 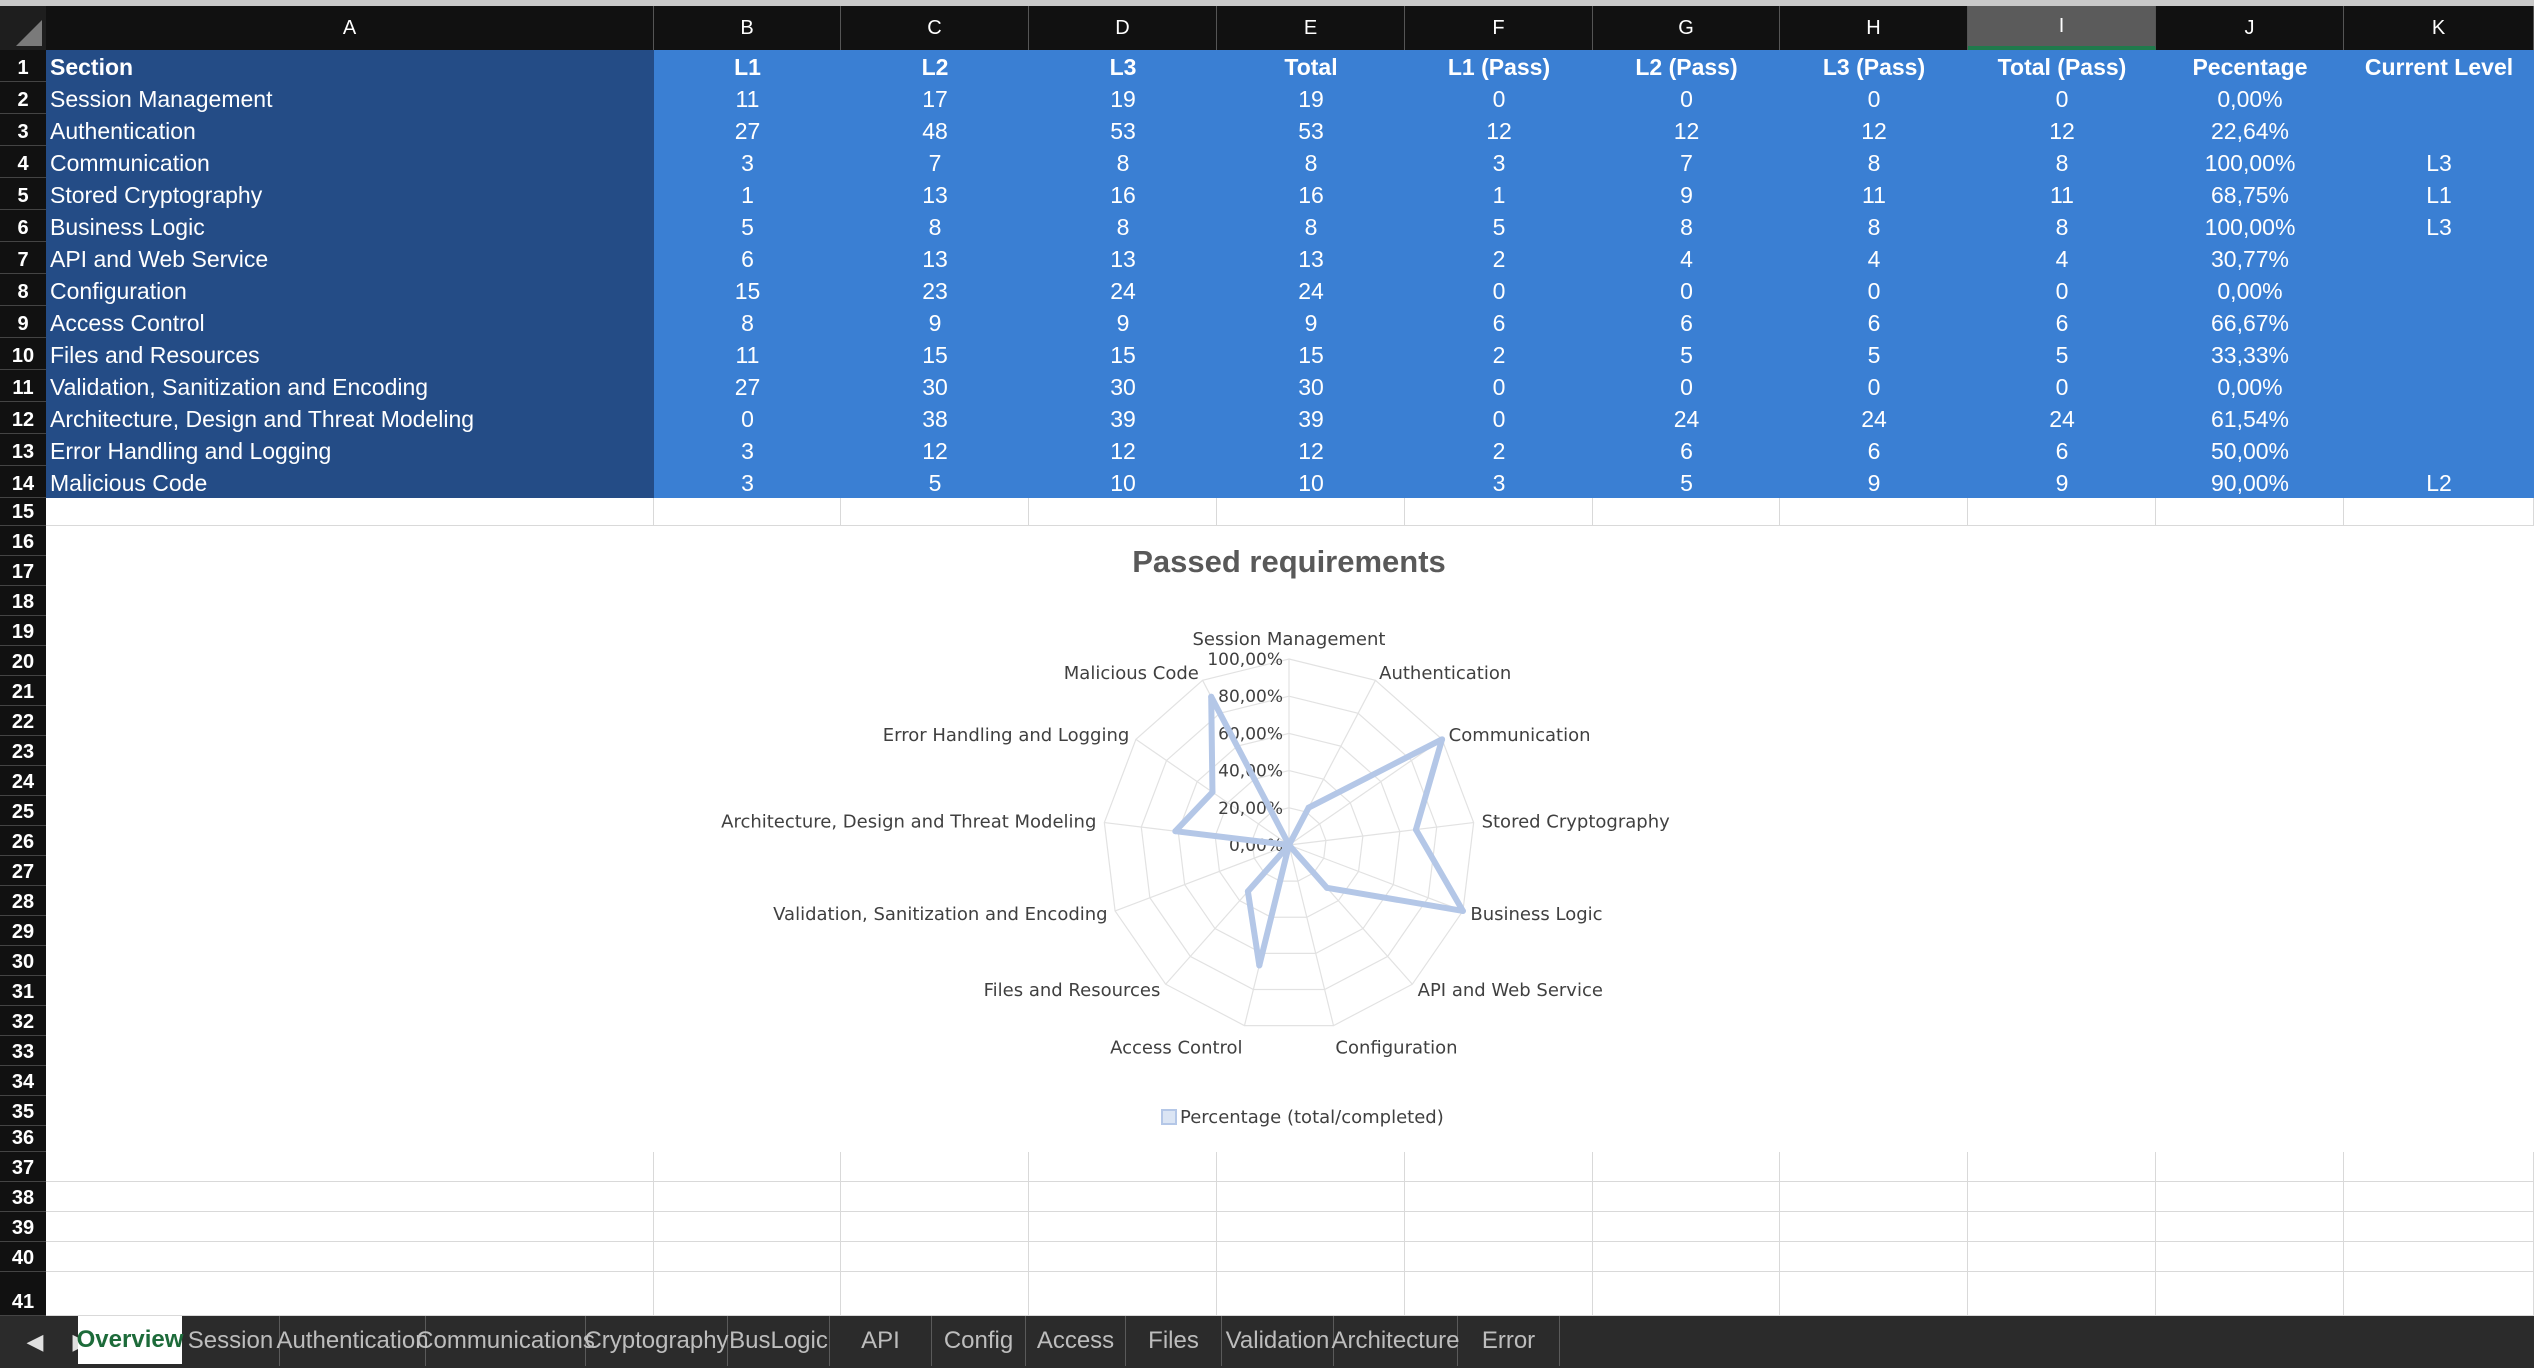 I want to click on row-header-12: 12, so click(x=23, y=418).